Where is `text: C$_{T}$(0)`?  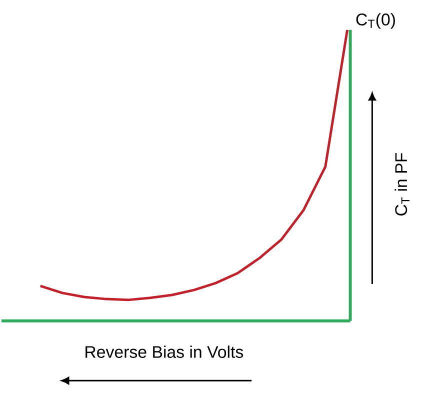 text: C$_{T}$(0) is located at coordinates (375, 21).